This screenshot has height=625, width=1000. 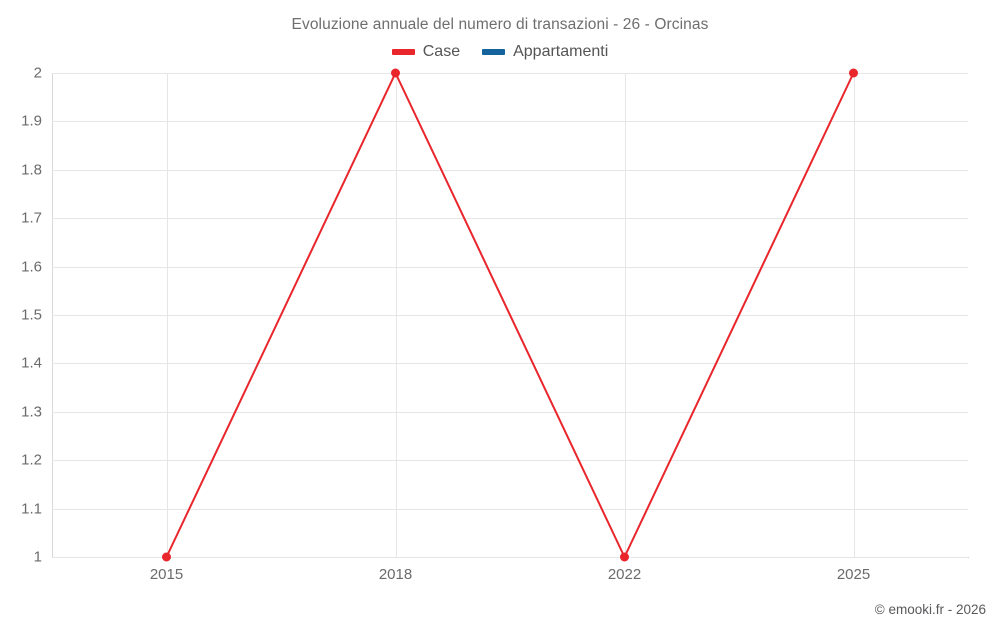 What do you see at coordinates (395, 574) in the screenshot?
I see `x-axis-tick-label: 2018` at bounding box center [395, 574].